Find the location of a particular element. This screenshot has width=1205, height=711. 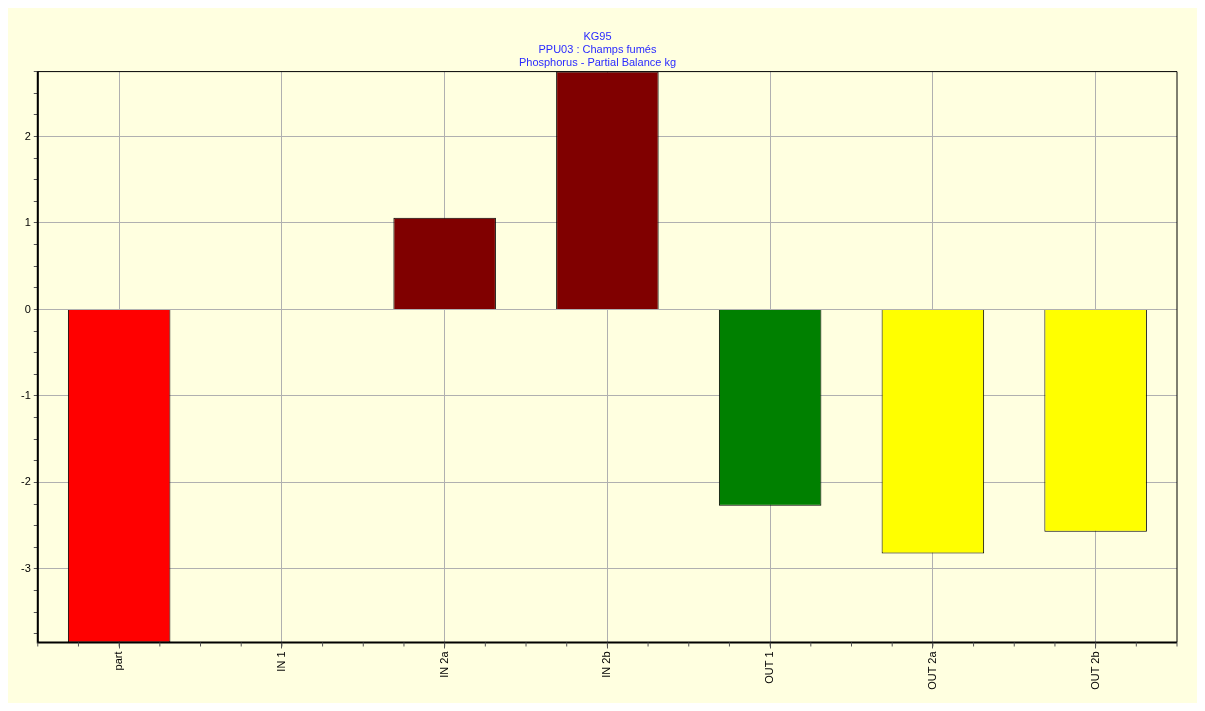

x-tick-label: OUT 1 is located at coordinates (769, 667).